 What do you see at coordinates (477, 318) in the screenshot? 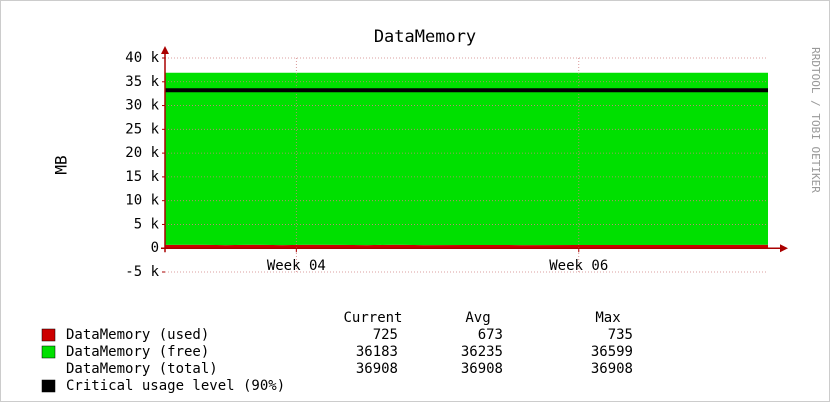
I see `legend-header: Avg` at bounding box center [477, 318].